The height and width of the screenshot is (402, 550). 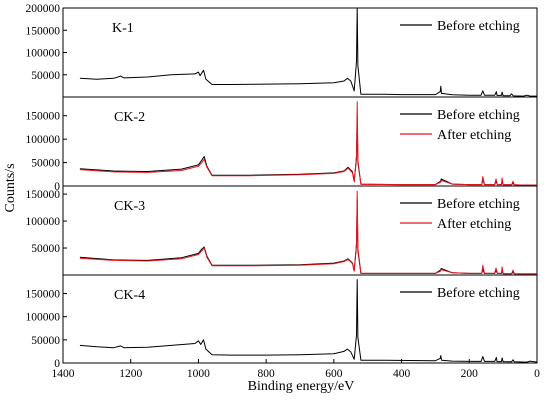 What do you see at coordinates (129, 117) in the screenshot?
I see `panel-label: CK-2` at bounding box center [129, 117].